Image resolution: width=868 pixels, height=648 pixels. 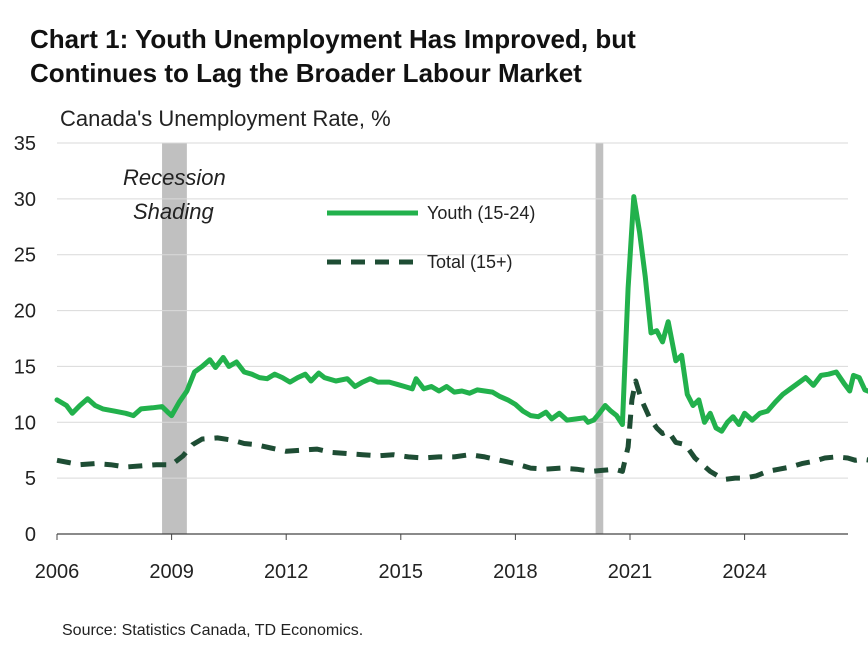 I want to click on legend: Youth (15-24) Total (15+), so click(x=431, y=237).